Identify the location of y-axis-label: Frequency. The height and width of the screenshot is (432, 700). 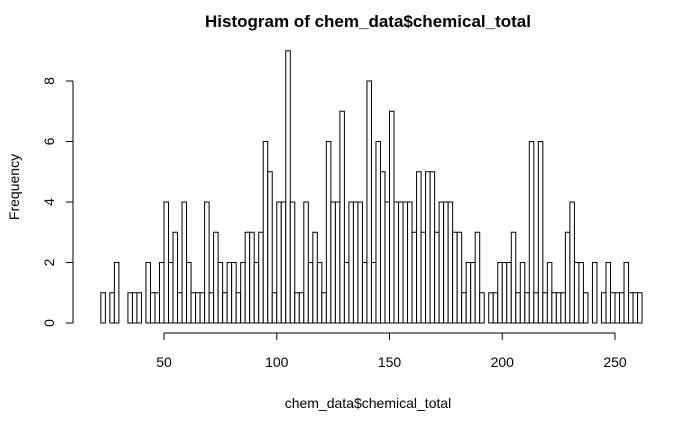
(14, 187).